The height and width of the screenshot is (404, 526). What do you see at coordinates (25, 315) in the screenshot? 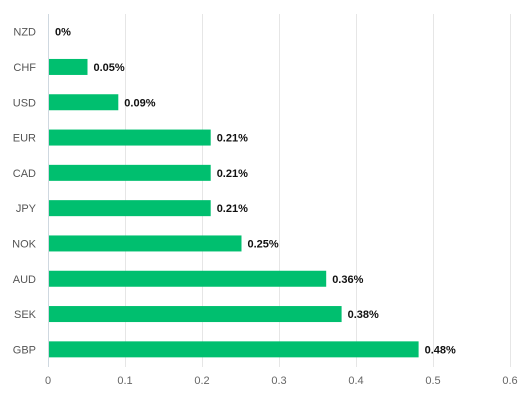
I see `category-label: SEK` at bounding box center [25, 315].